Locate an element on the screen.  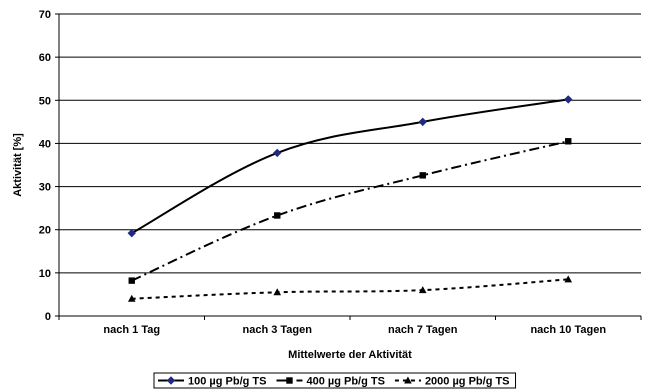
legend-item: 2000 µg Pb/g TS is located at coordinates (452, 382).